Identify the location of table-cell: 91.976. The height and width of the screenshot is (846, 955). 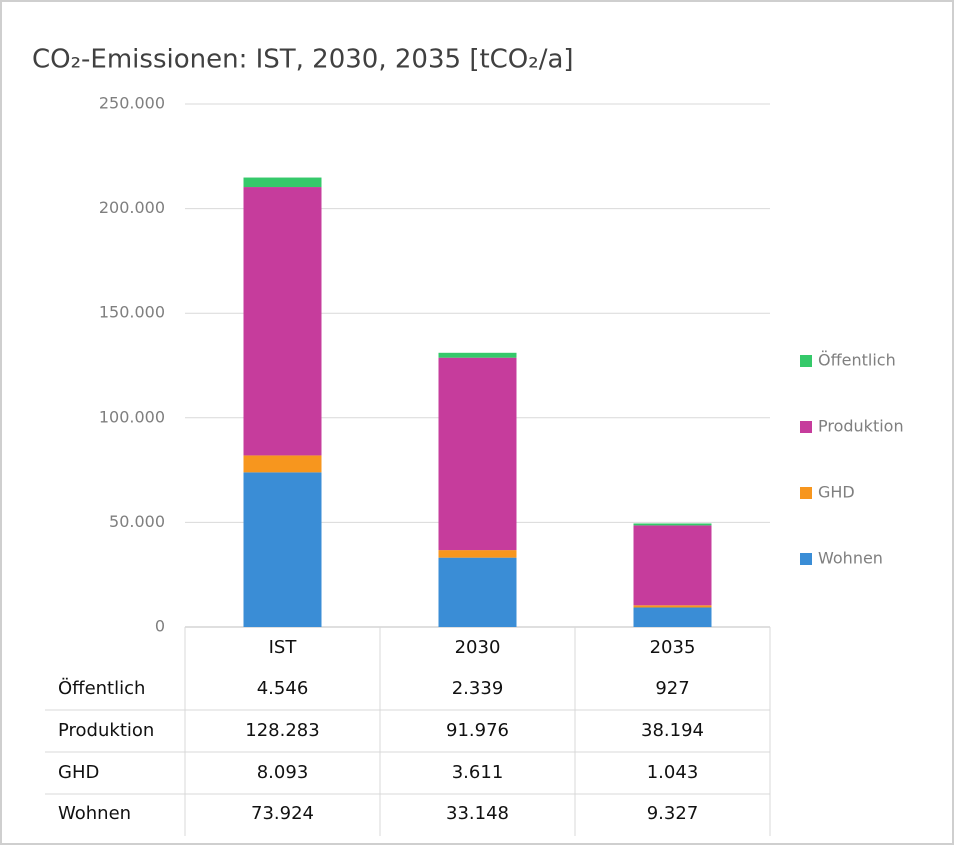
(477, 730).